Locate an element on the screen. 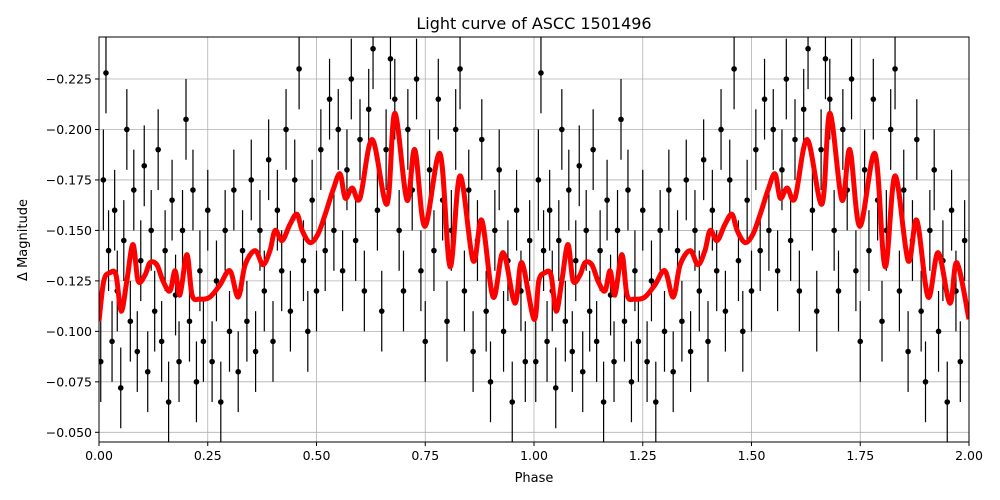 This screenshot has width=1000, height=500. x-tick-label: 1.75 is located at coordinates (860, 455).